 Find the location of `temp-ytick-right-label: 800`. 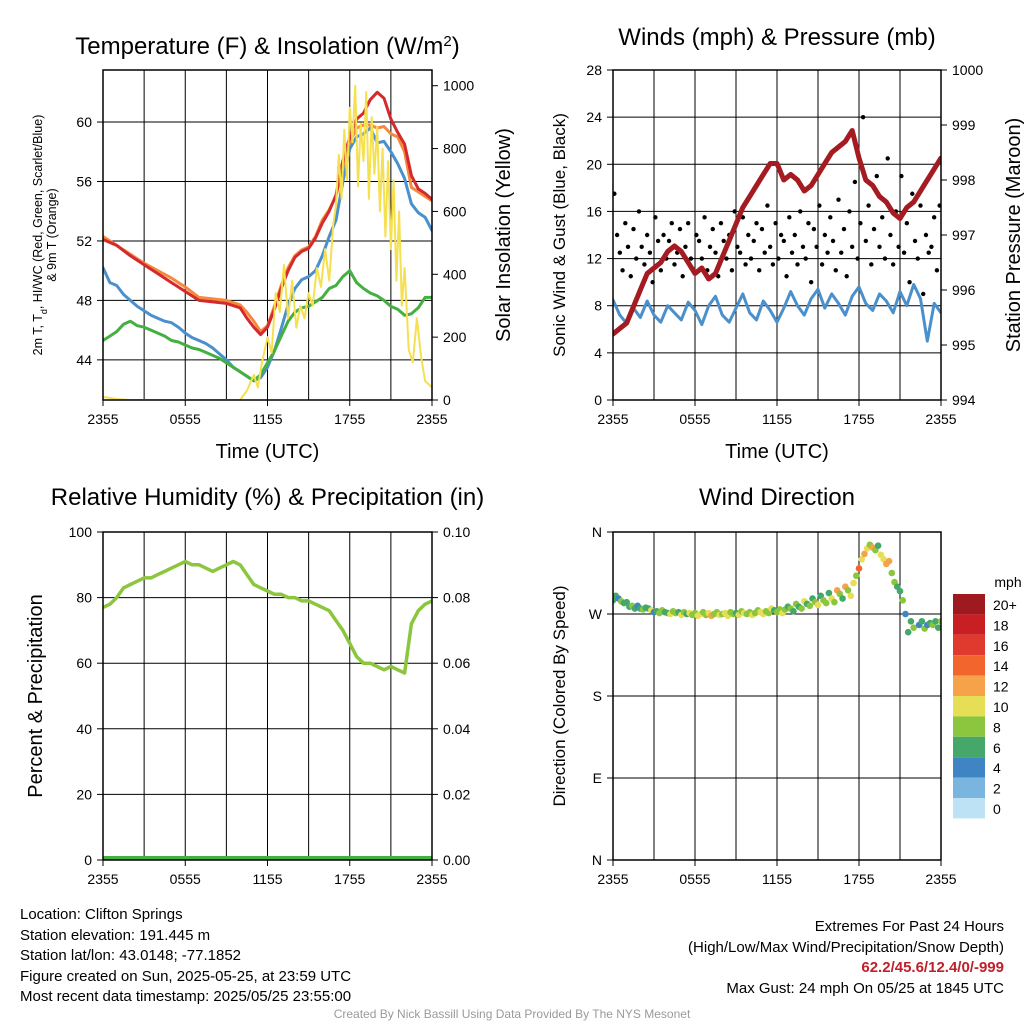

temp-ytick-right-label: 800 is located at coordinates (455, 149).